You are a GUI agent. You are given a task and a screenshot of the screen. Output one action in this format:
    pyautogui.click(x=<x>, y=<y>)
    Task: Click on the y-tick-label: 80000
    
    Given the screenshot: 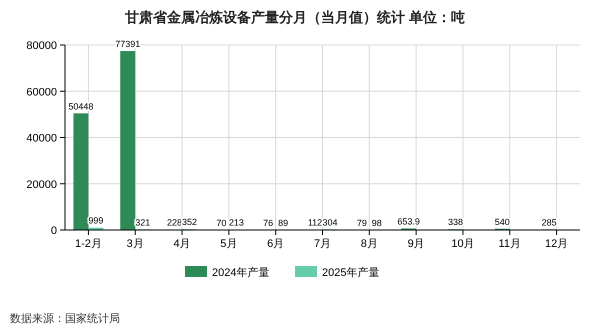 What is the action you would take?
    pyautogui.click(x=41, y=46)
    